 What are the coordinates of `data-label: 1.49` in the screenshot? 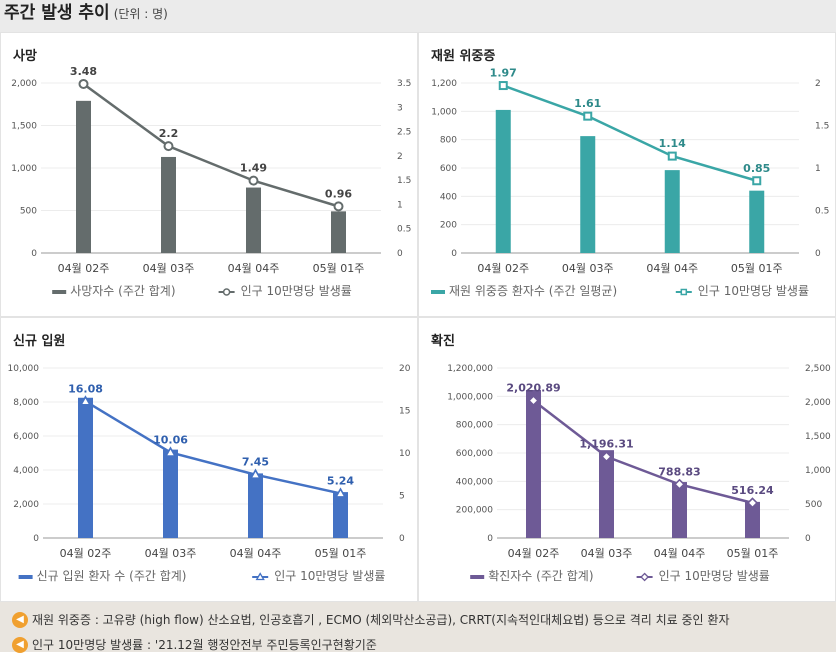 It's located at (253, 168).